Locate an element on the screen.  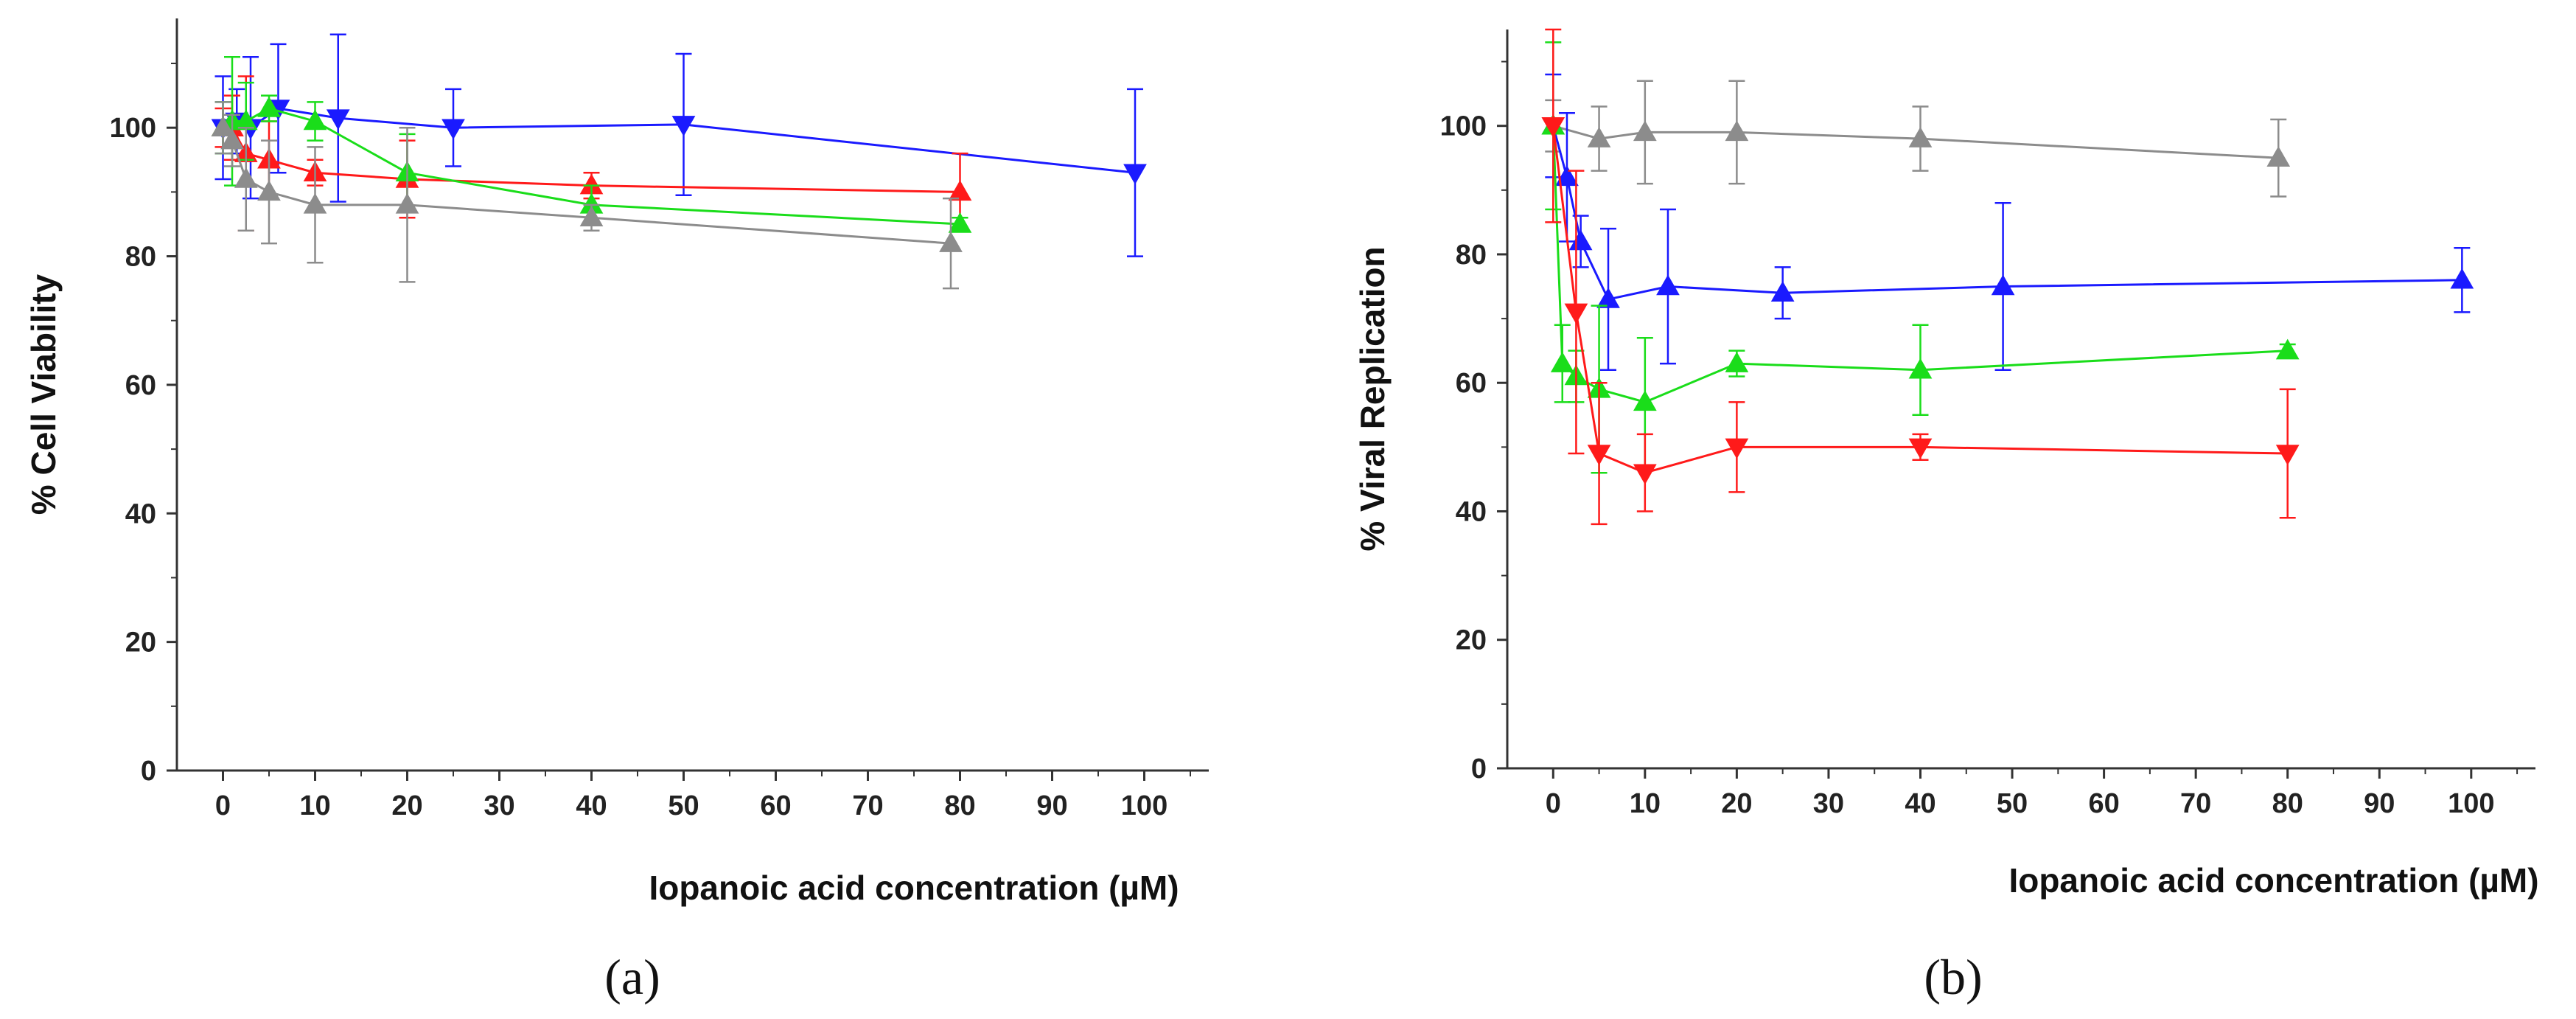
panel-a-y-tick-label: 100 is located at coordinates (133, 128).